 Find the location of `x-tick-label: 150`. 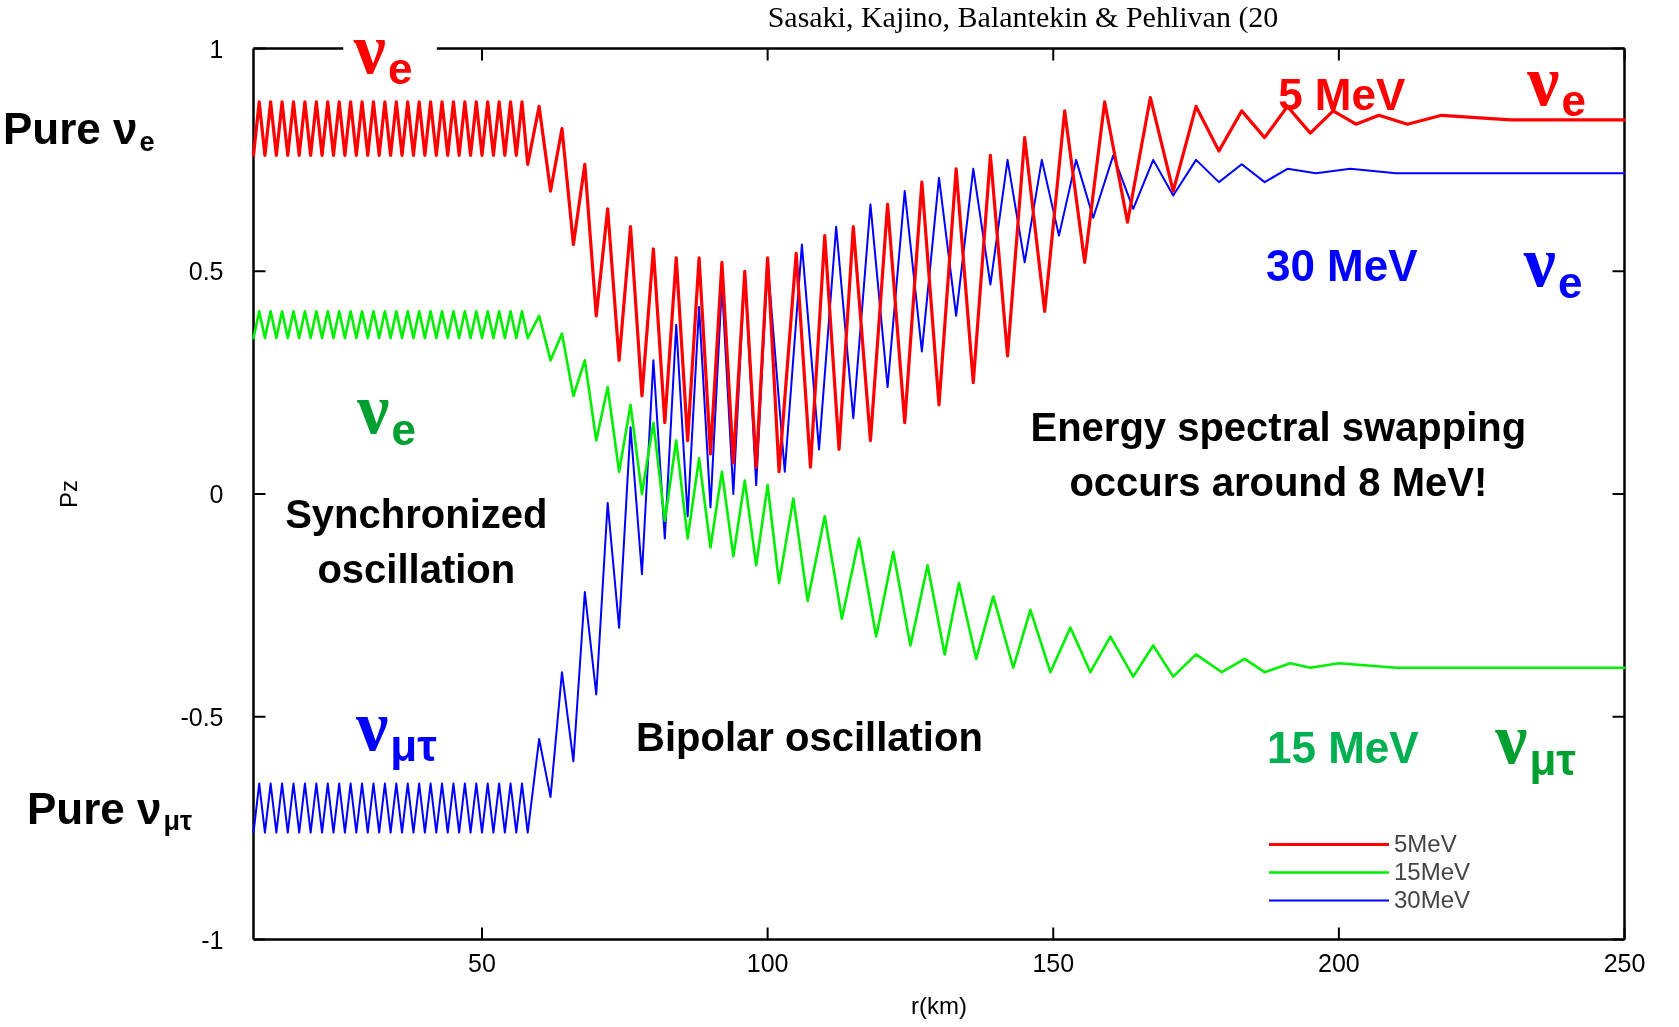

x-tick-label: 150 is located at coordinates (1053, 962).